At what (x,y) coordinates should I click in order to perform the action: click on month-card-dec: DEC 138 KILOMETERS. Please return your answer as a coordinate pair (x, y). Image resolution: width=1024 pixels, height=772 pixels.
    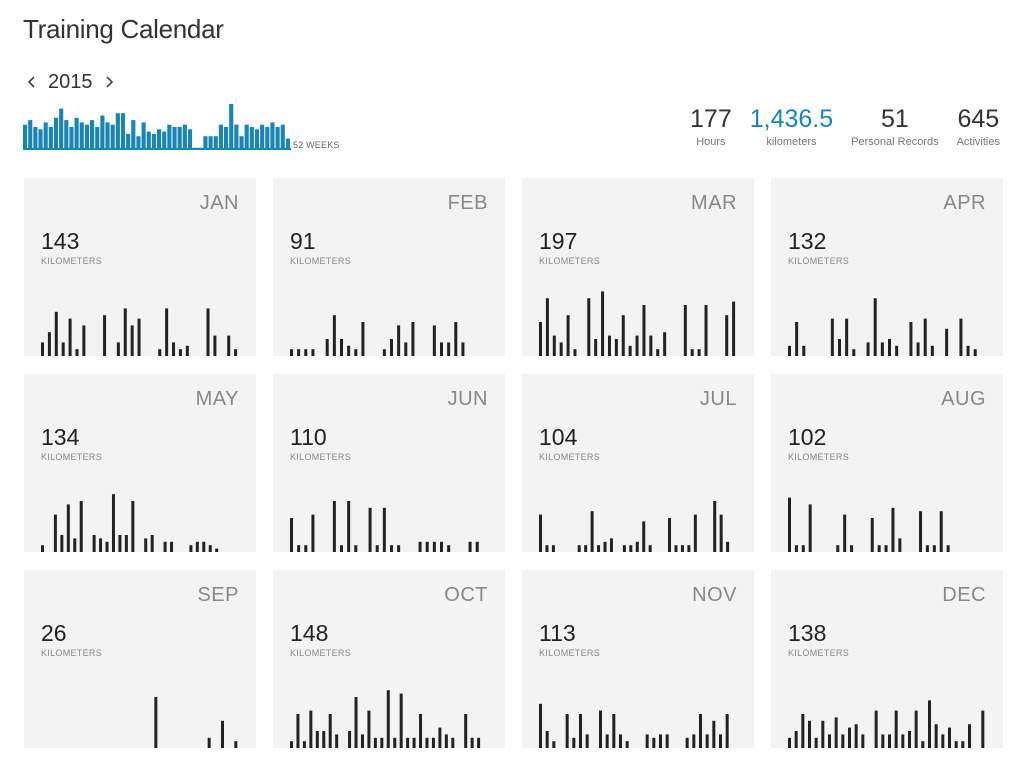
    Looking at the image, I should click on (887, 659).